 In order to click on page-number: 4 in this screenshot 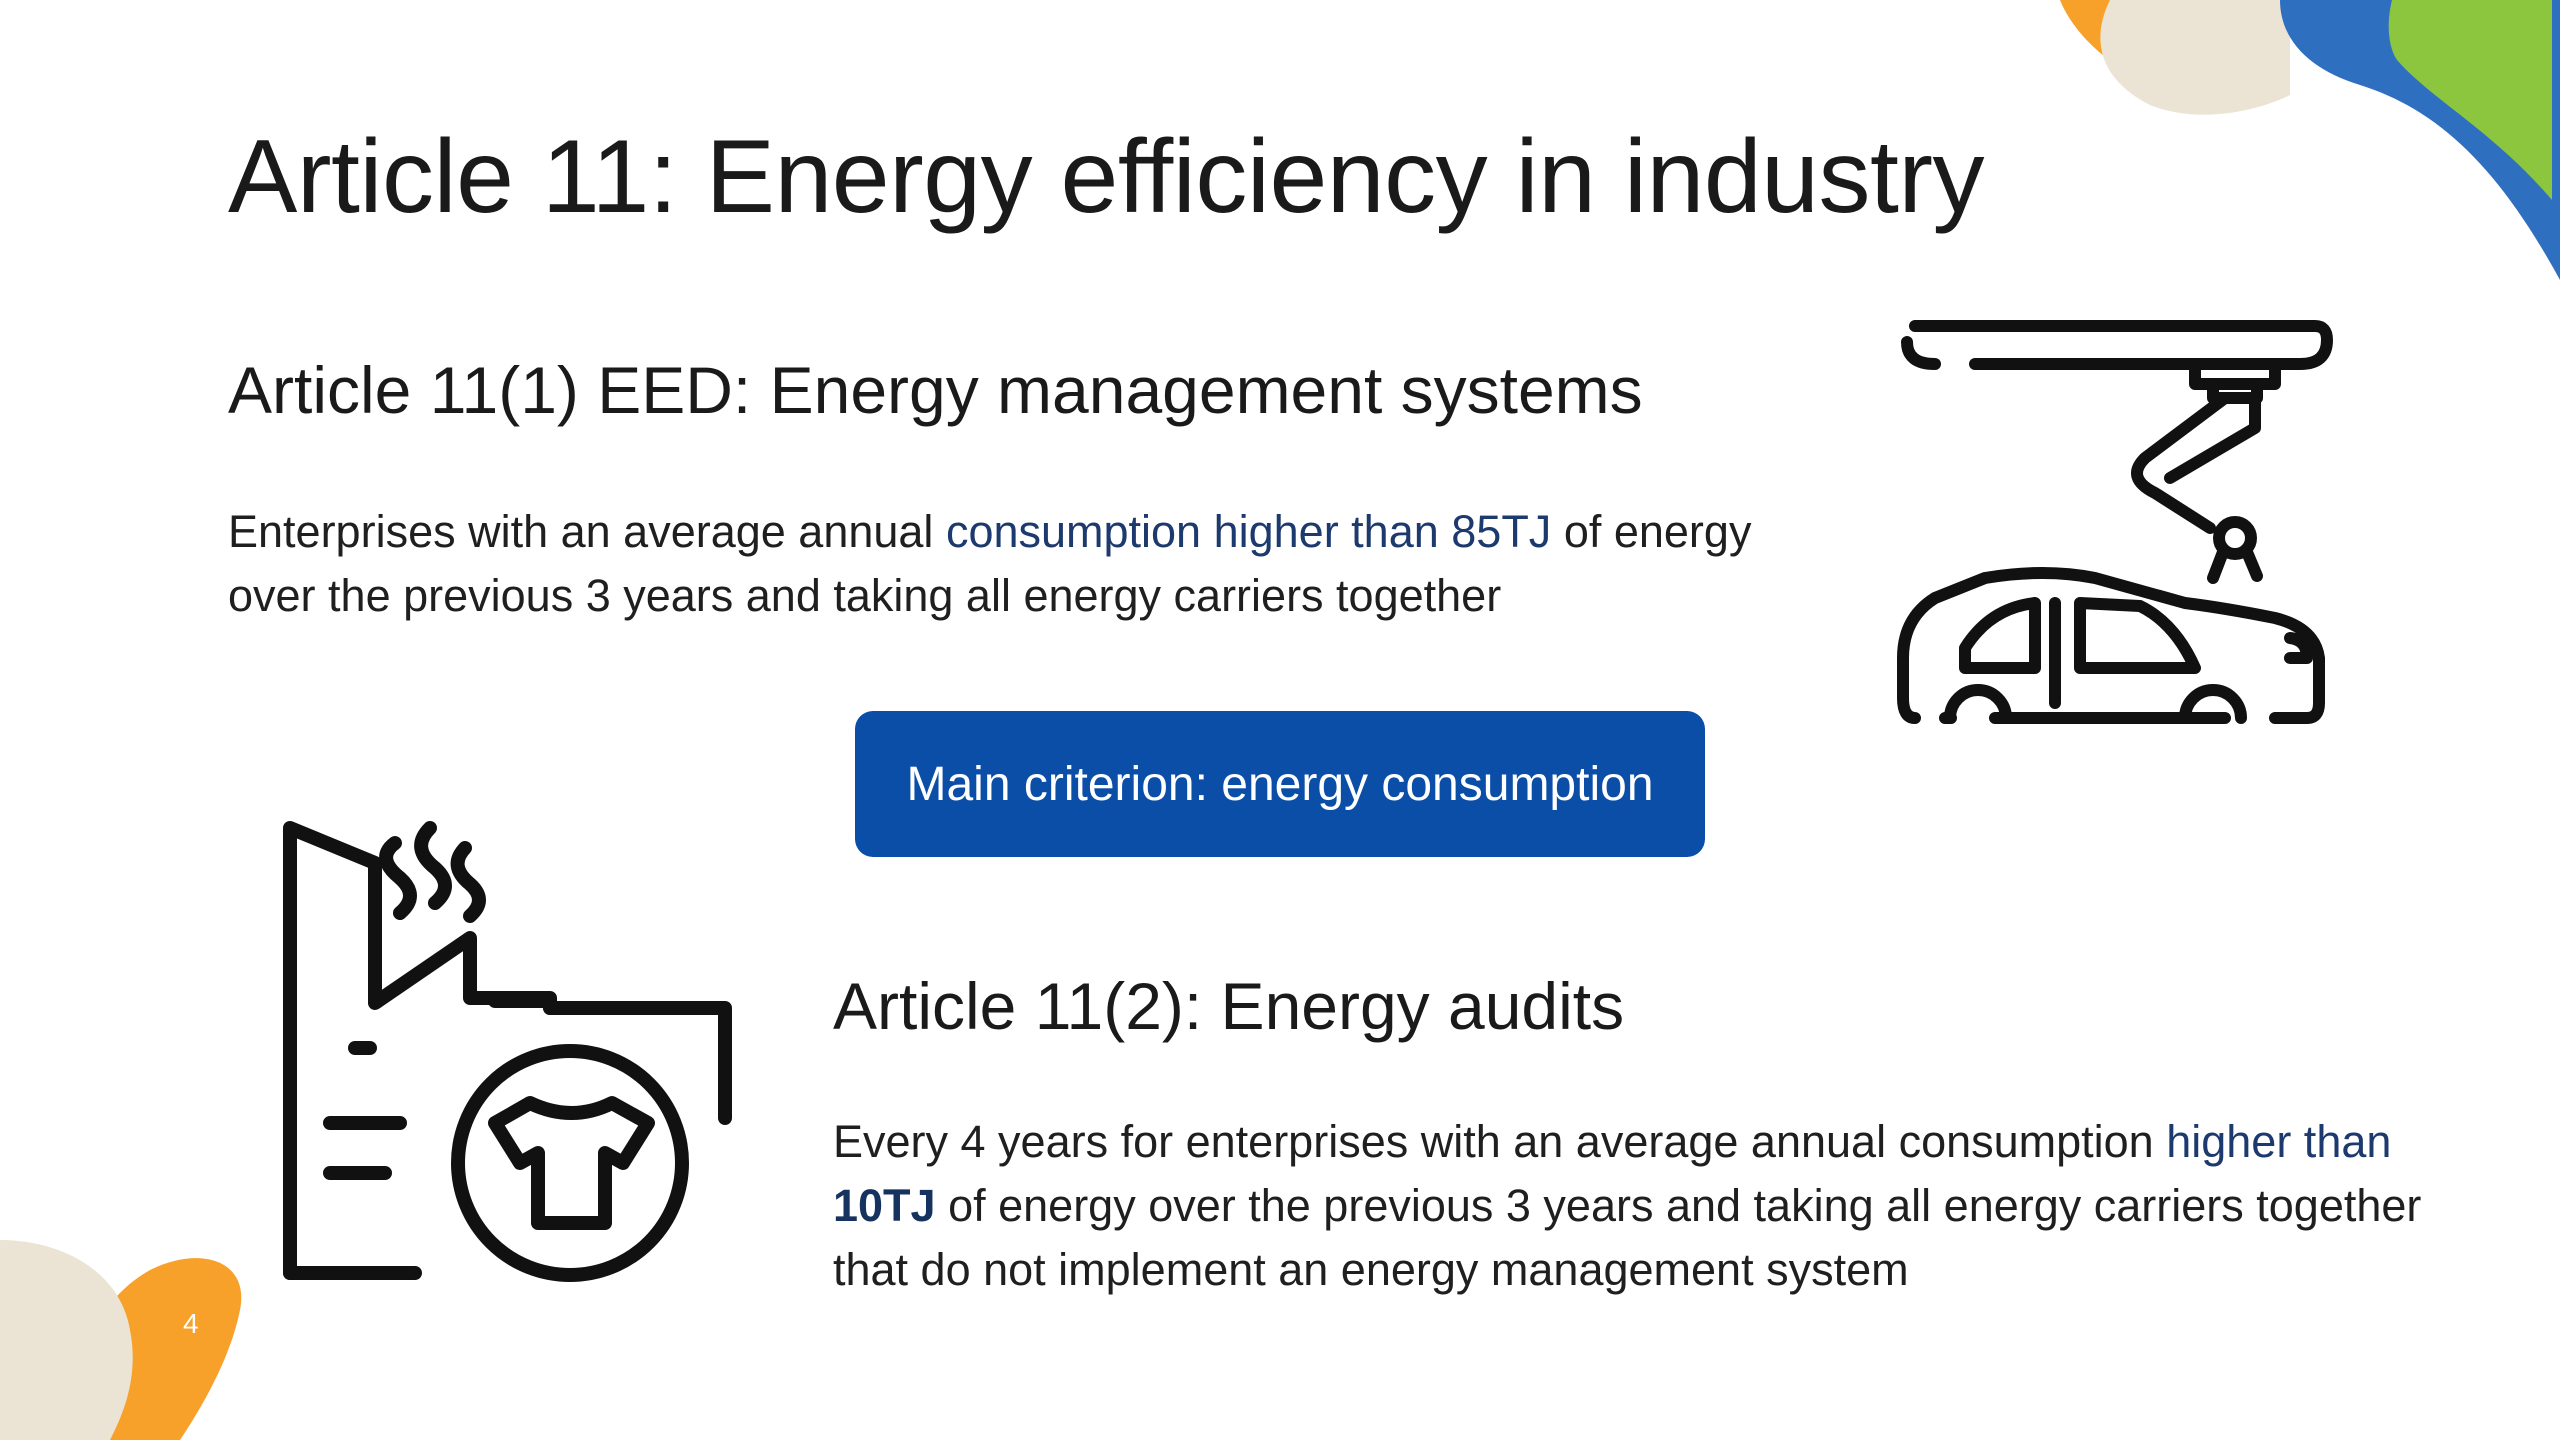, I will do `click(191, 1323)`.